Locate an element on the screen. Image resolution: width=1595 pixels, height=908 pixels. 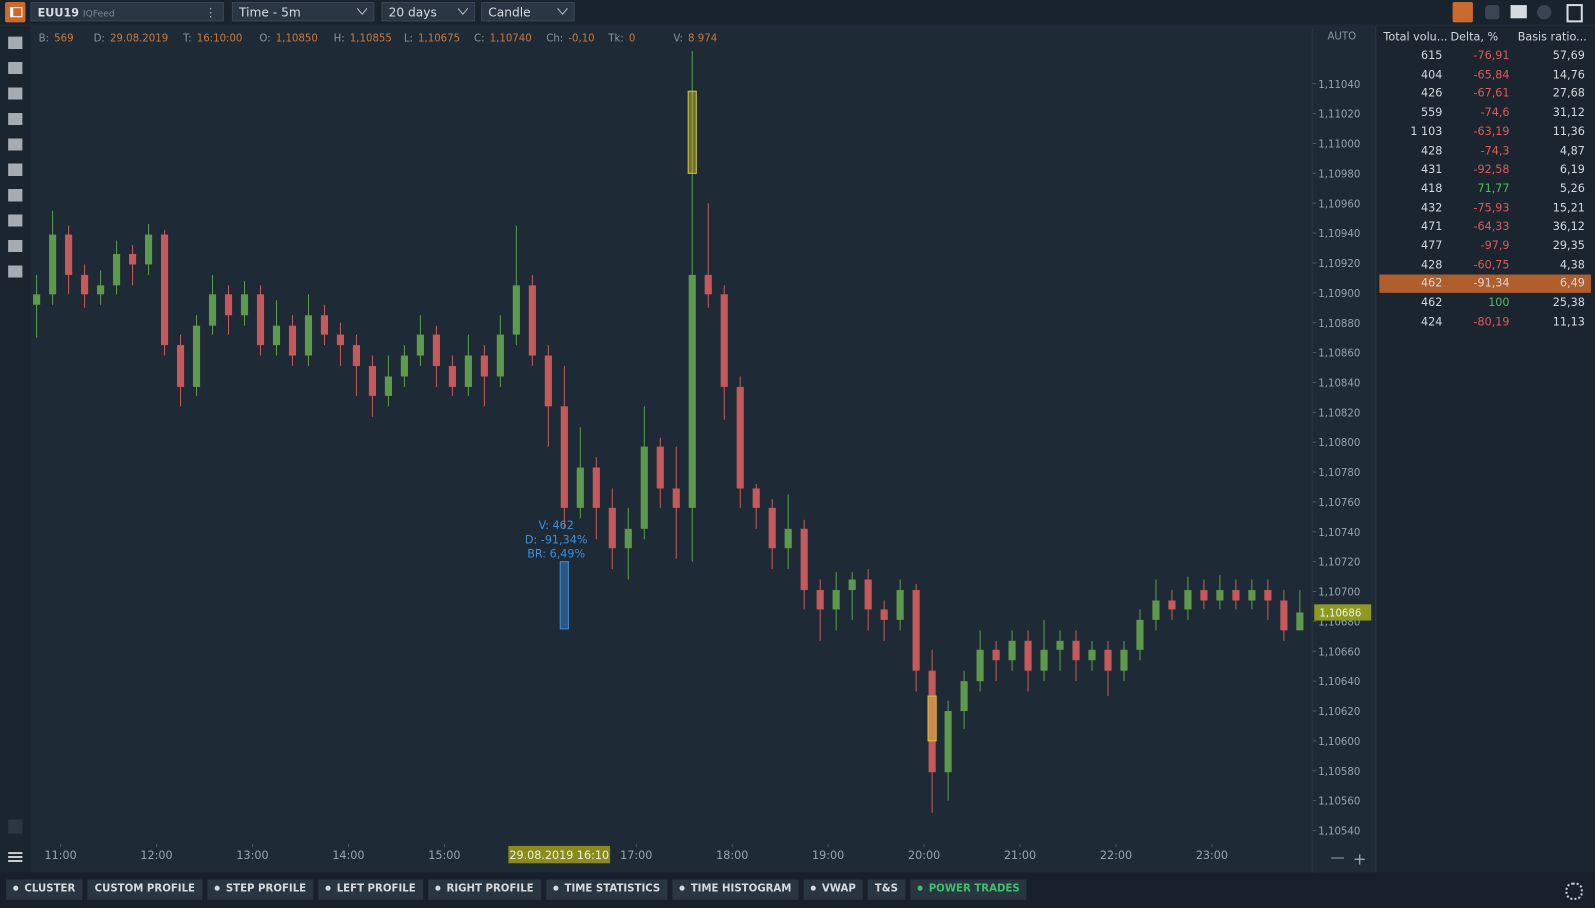
y-tick-label: 1,10780 is located at coordinates (1339, 473).